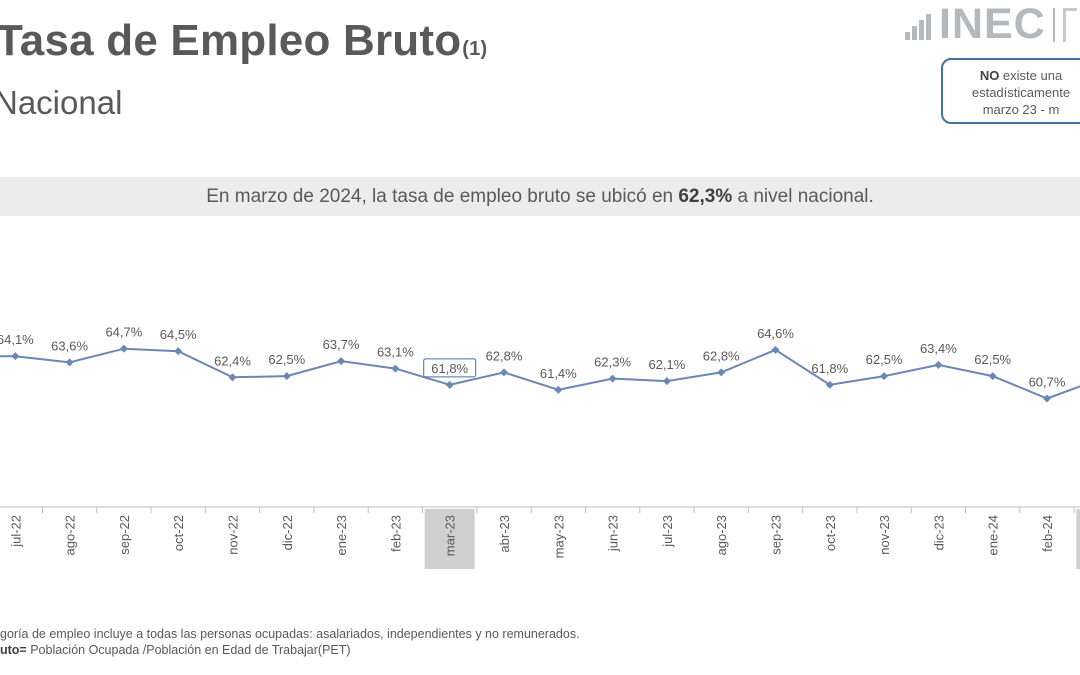 The height and width of the screenshot is (675, 1080). Describe the element at coordinates (558, 536) in the screenshot. I see `x-tick-label-may-23: may-23` at that location.